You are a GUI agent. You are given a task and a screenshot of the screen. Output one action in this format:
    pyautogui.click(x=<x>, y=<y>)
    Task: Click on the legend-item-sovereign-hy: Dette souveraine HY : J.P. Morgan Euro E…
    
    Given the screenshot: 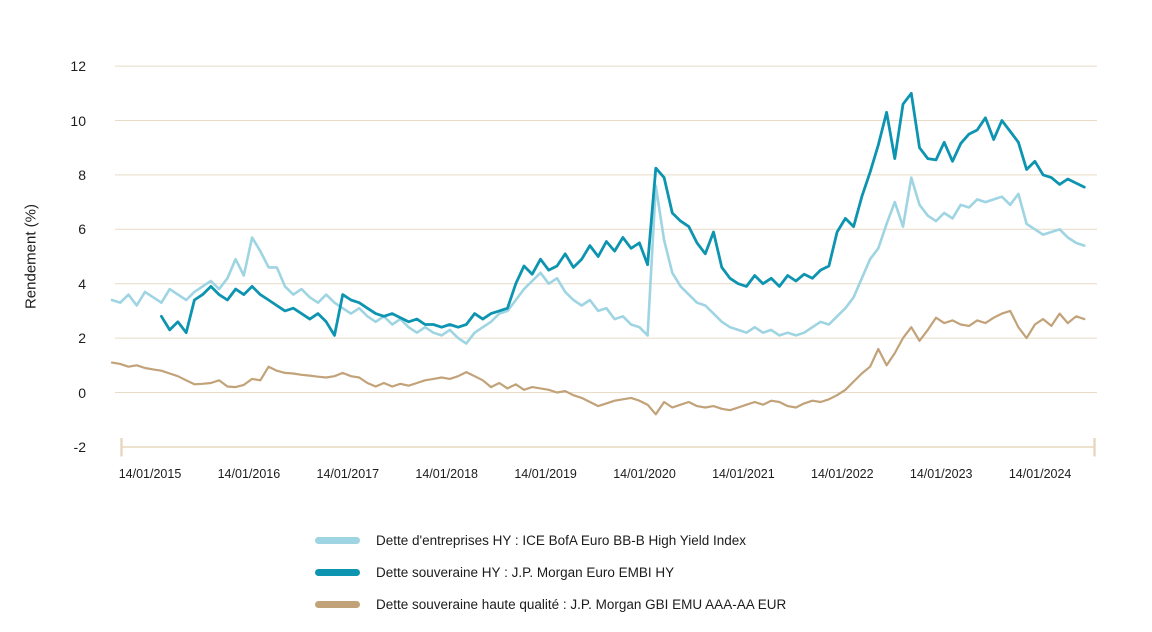 What is the action you would take?
    pyautogui.click(x=550, y=572)
    